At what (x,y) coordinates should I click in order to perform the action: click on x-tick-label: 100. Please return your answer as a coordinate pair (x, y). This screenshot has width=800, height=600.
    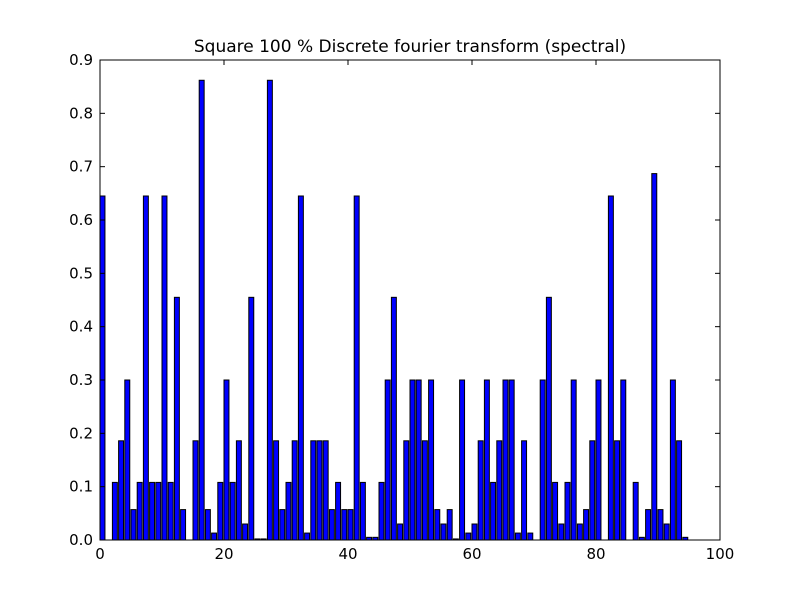
    Looking at the image, I should click on (720, 554).